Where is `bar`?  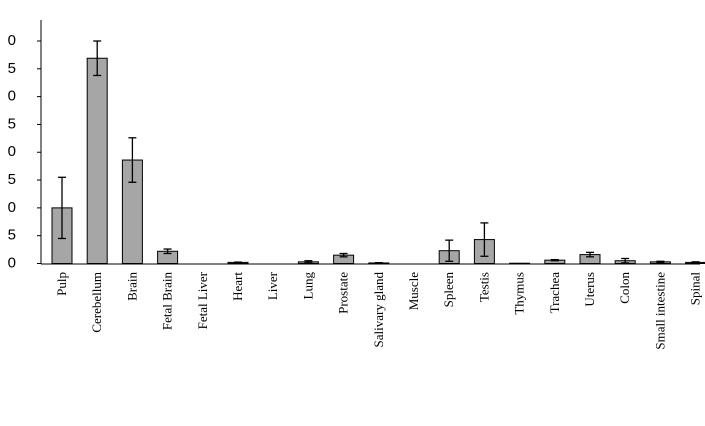
bar is located at coordinates (97, 161).